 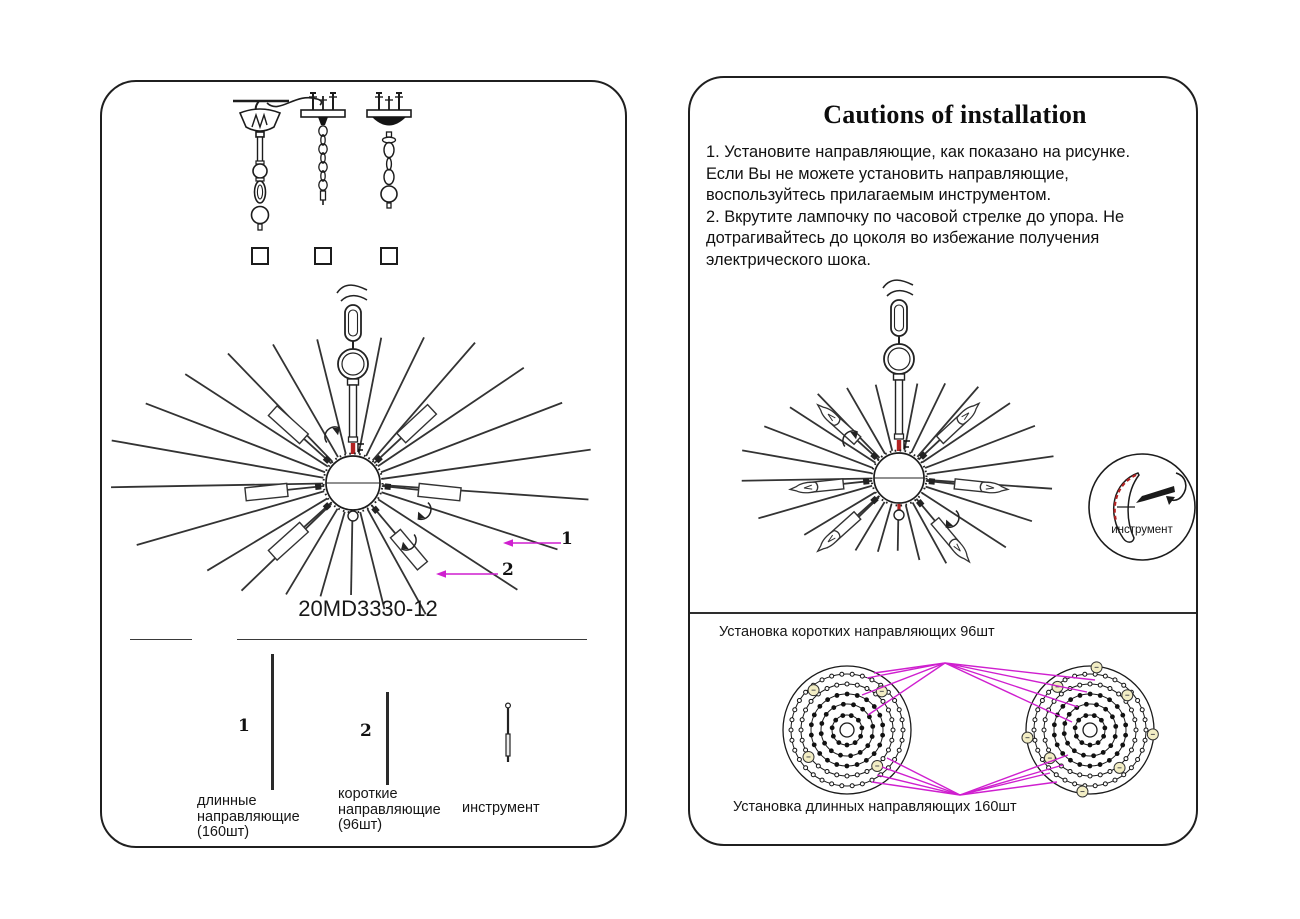 I want to click on bead-wheel-right, so click(x=1090, y=729).